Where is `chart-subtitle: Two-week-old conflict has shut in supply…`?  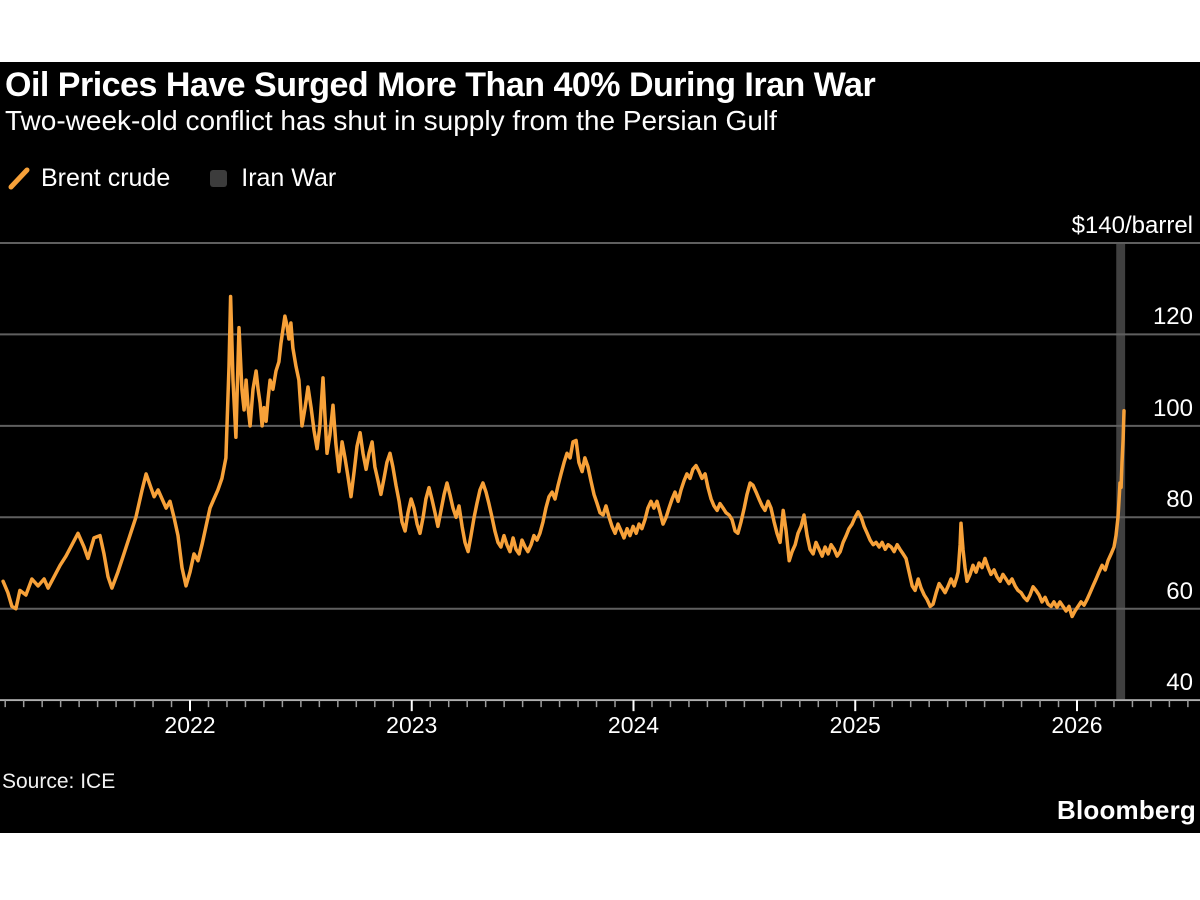 chart-subtitle: Two-week-old conflict has shut in supply… is located at coordinates (391, 120).